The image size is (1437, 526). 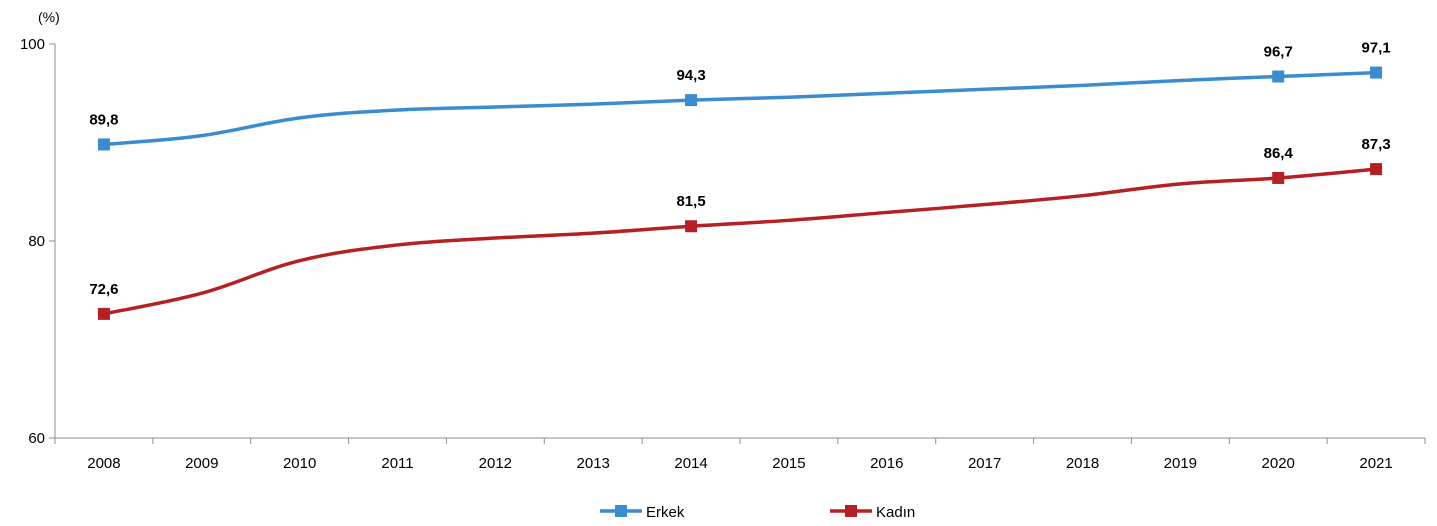 I want to click on x-tick-label-2017: 2017, so click(x=984, y=463).